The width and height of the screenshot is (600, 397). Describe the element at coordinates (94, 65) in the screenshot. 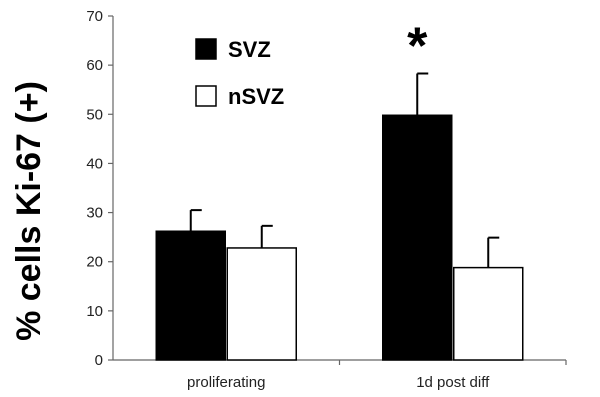

I see `y-tick-label: 60` at that location.